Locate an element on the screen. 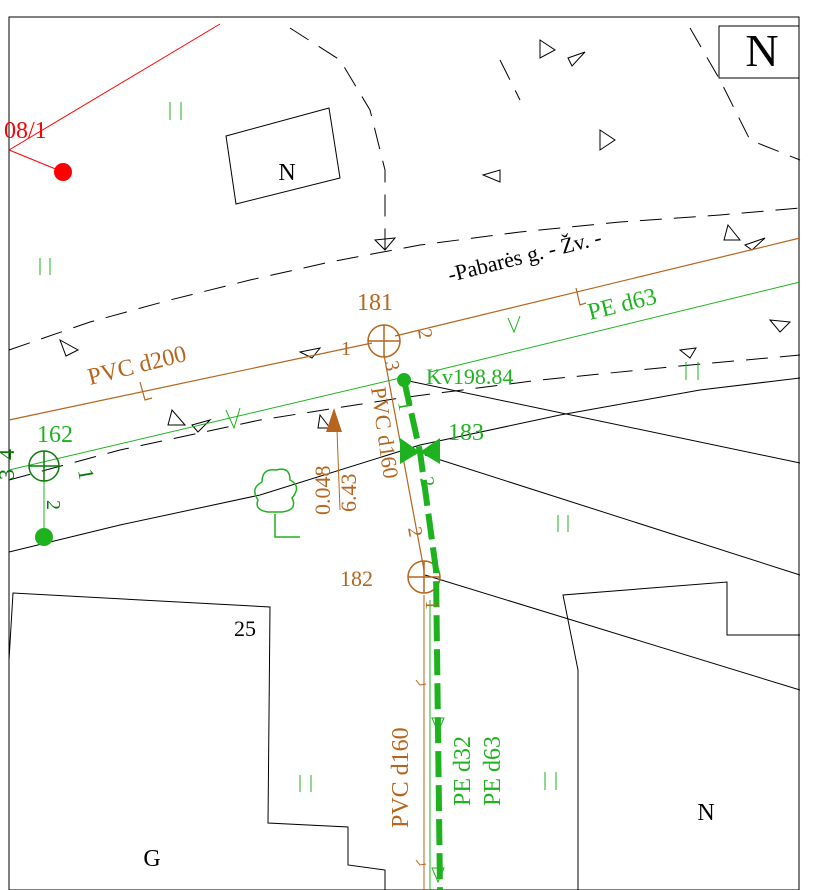  slope-arrow is located at coordinates (334, 459).